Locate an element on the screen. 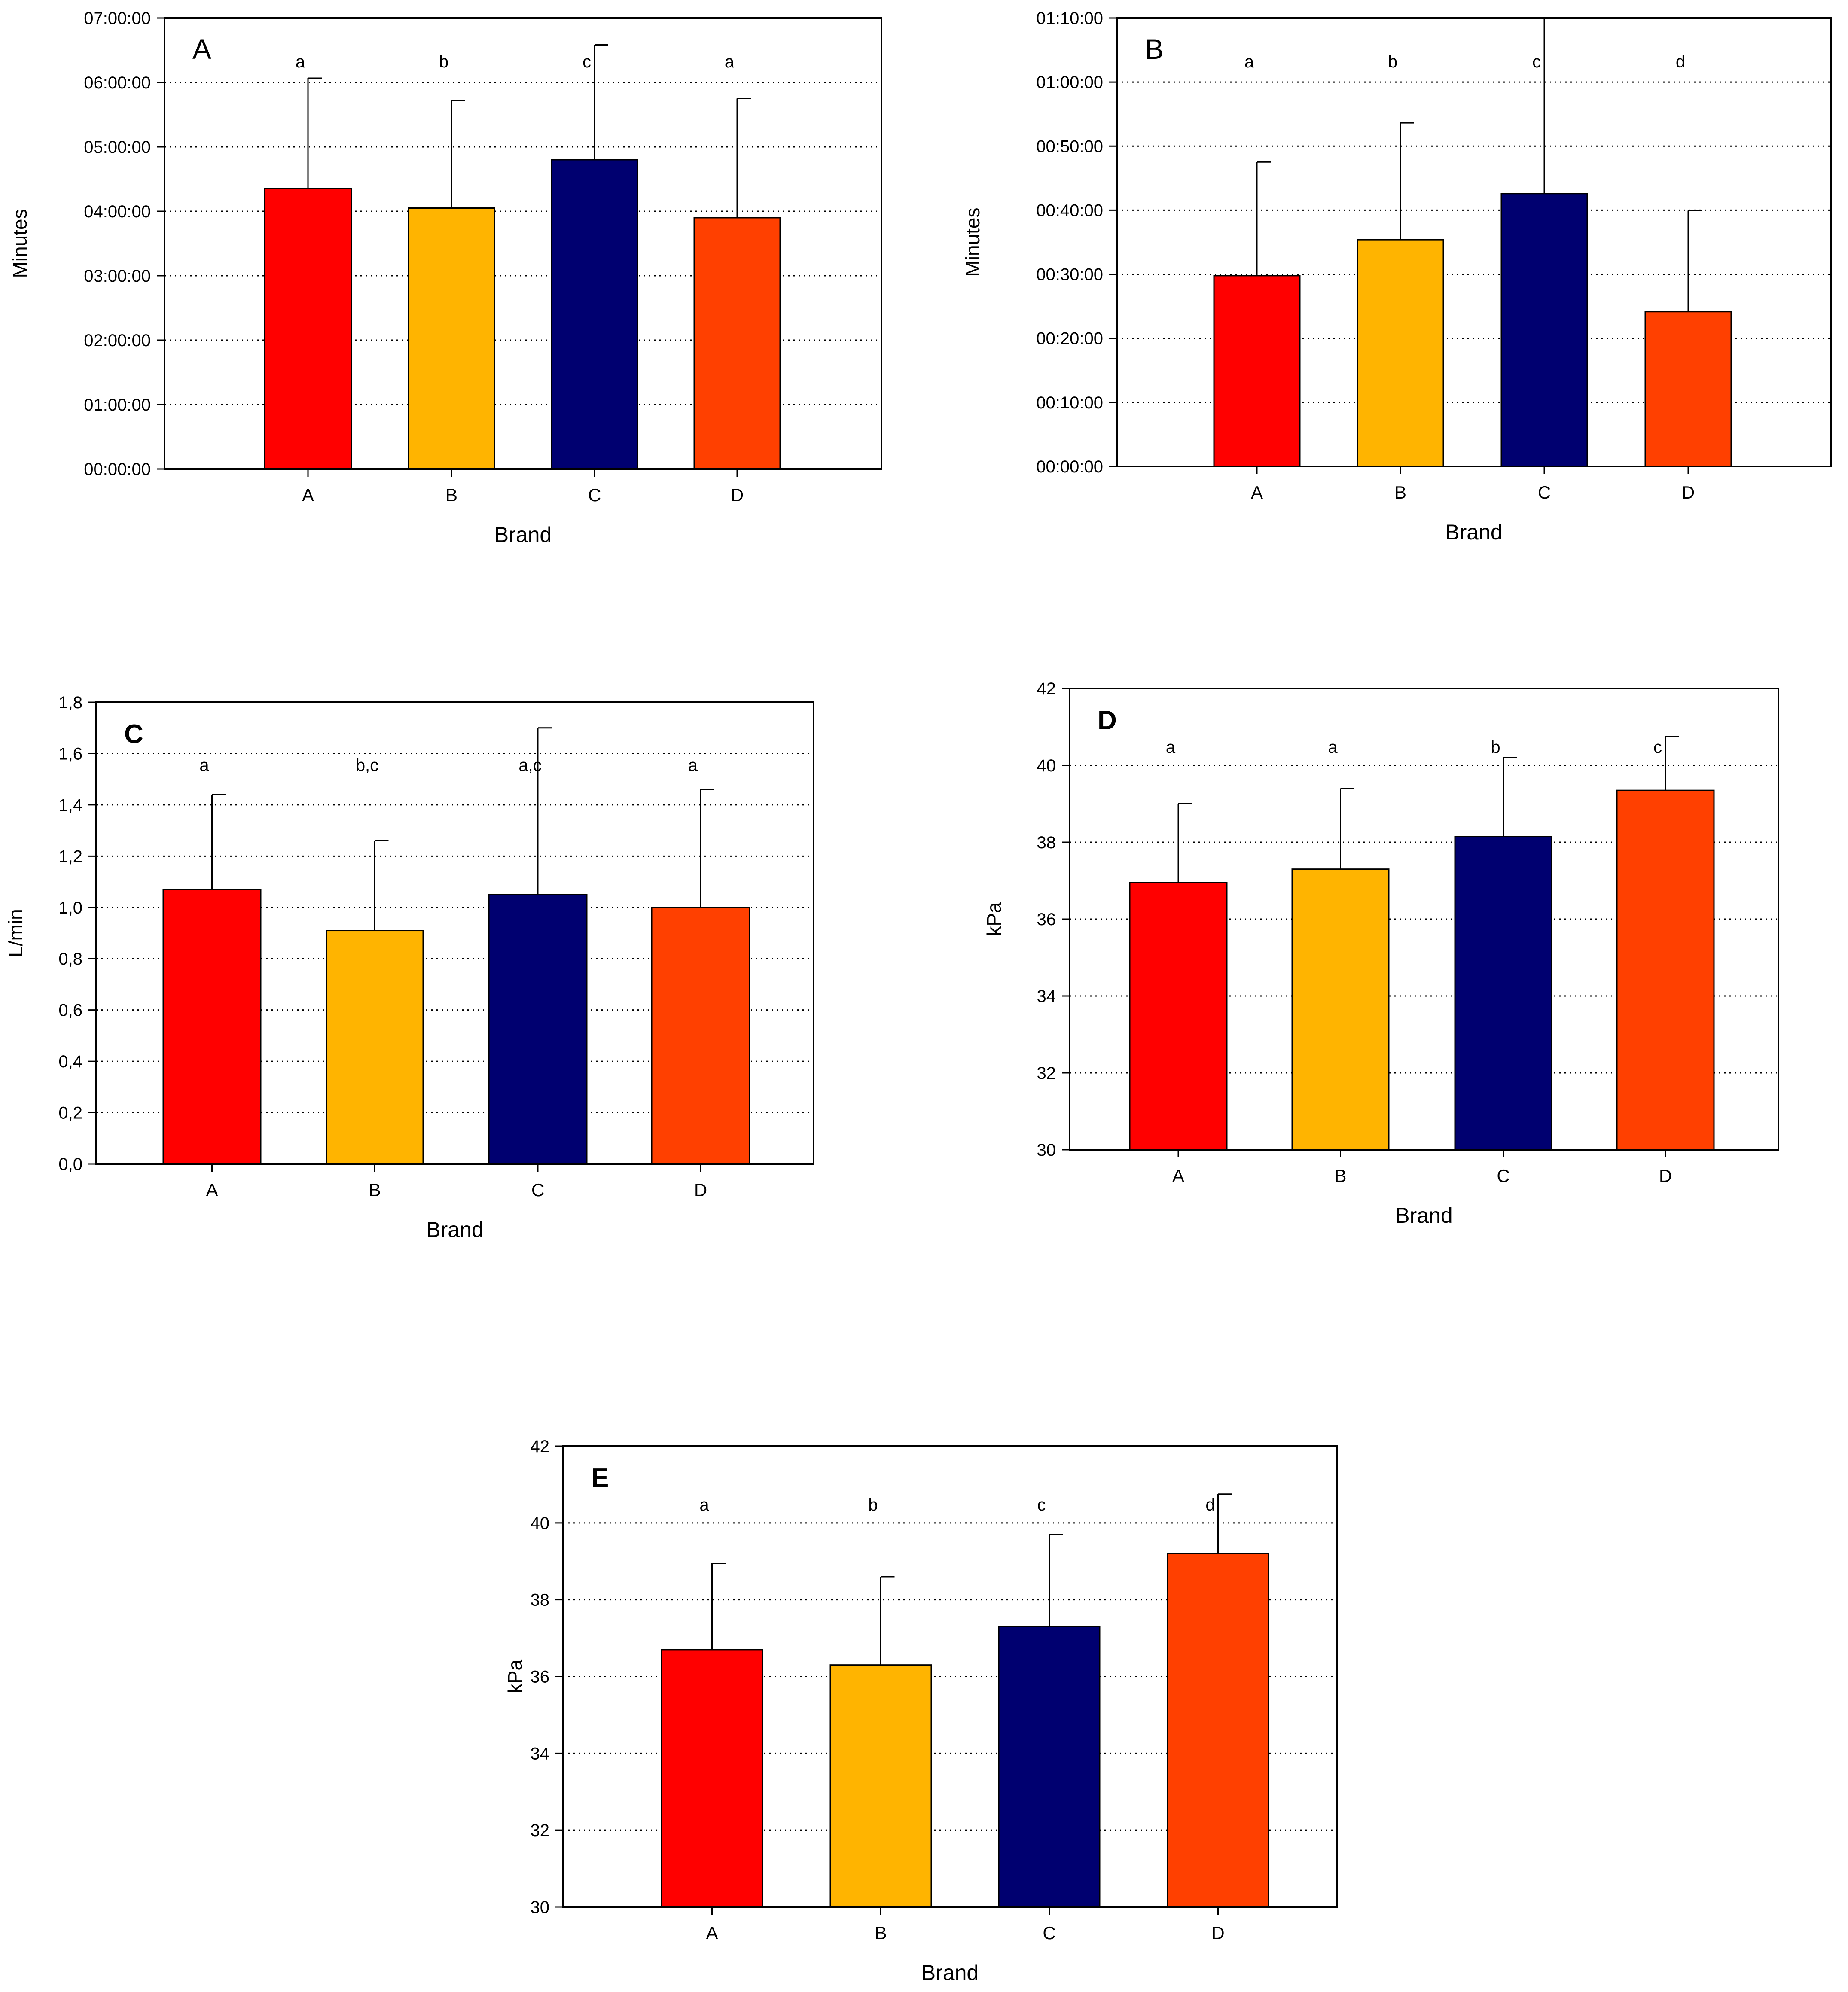 This screenshot has height=1992, width=1848. y-tick-label: 0,0 is located at coordinates (70, 1164).